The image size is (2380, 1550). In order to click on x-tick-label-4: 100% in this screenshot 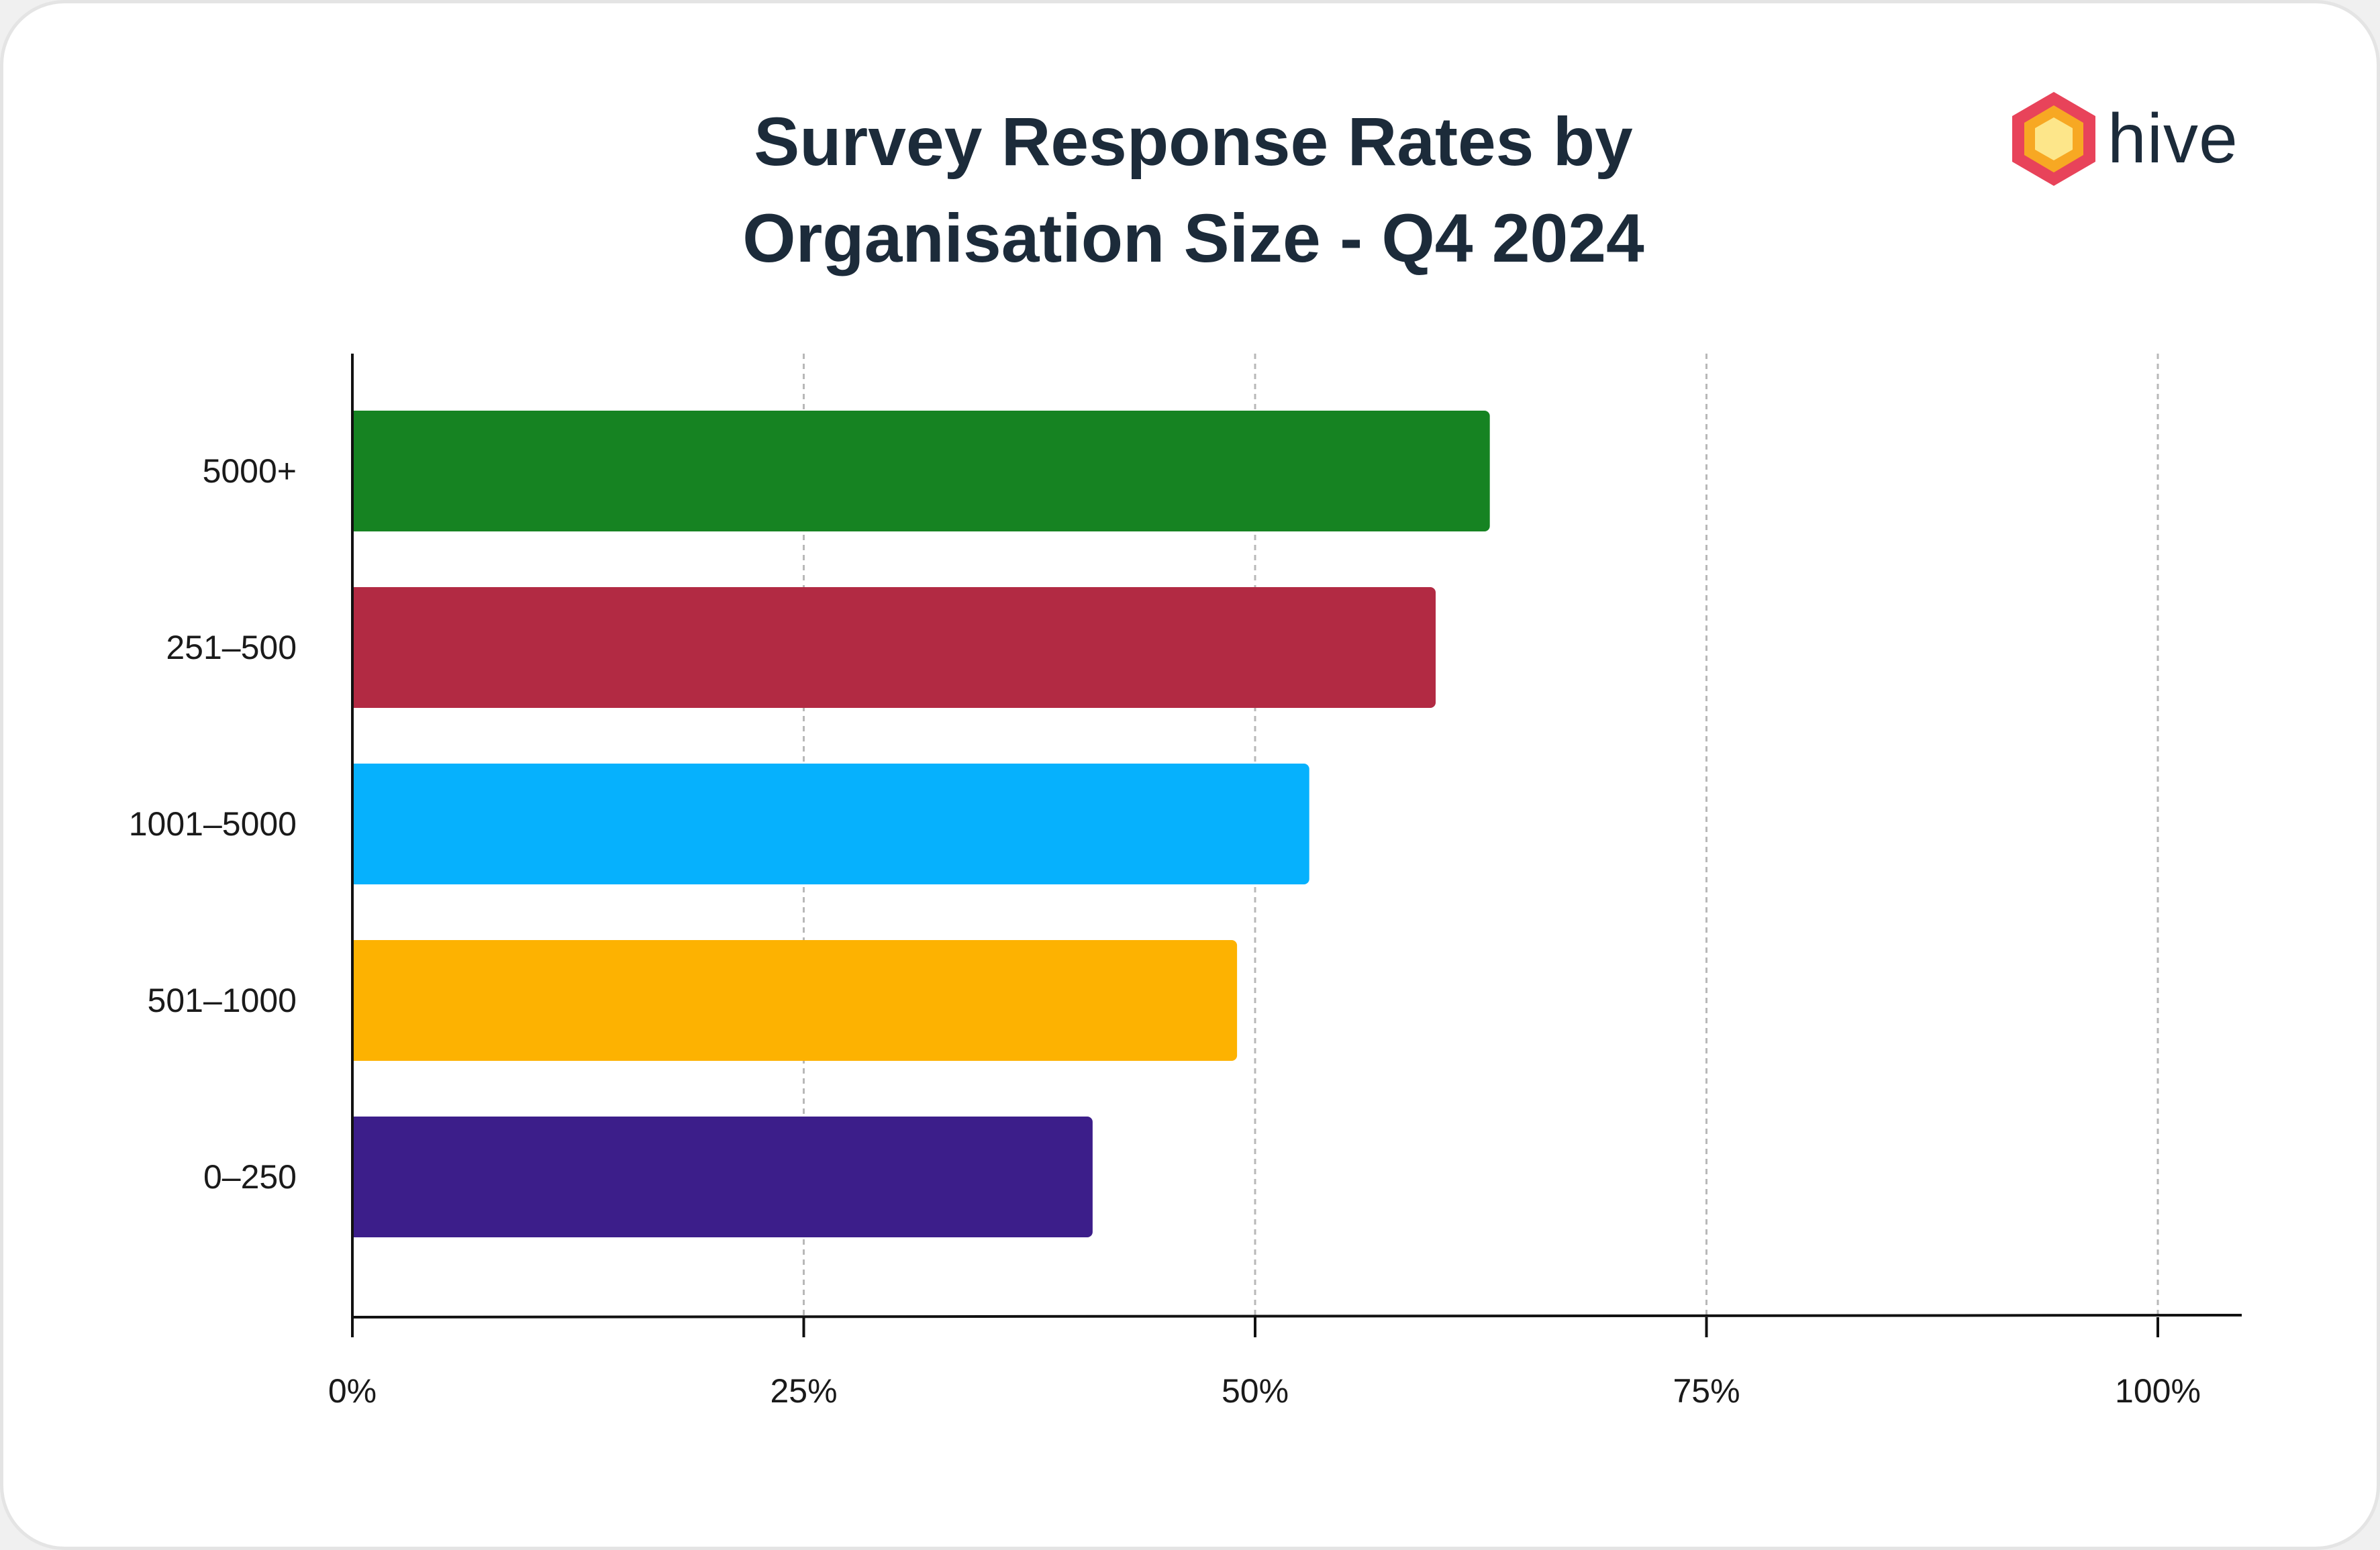, I will do `click(2158, 1391)`.